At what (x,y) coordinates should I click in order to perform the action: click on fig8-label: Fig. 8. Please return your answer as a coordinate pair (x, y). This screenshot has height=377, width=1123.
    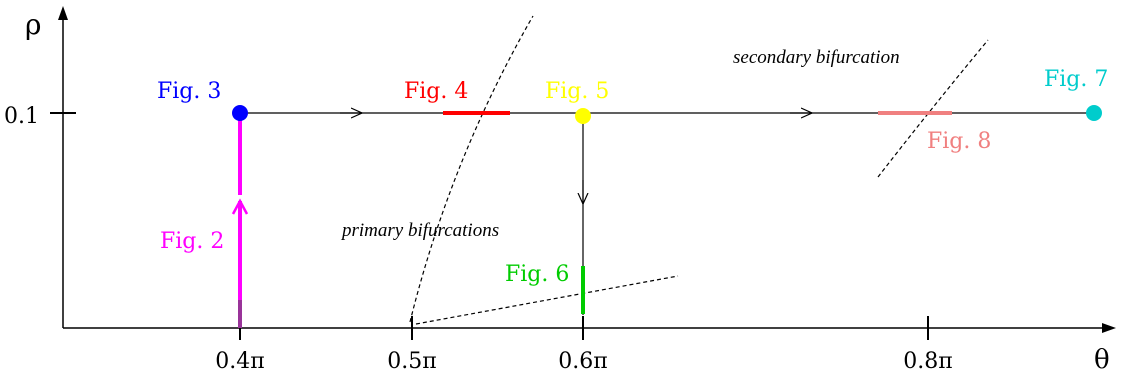
    Looking at the image, I should click on (959, 141).